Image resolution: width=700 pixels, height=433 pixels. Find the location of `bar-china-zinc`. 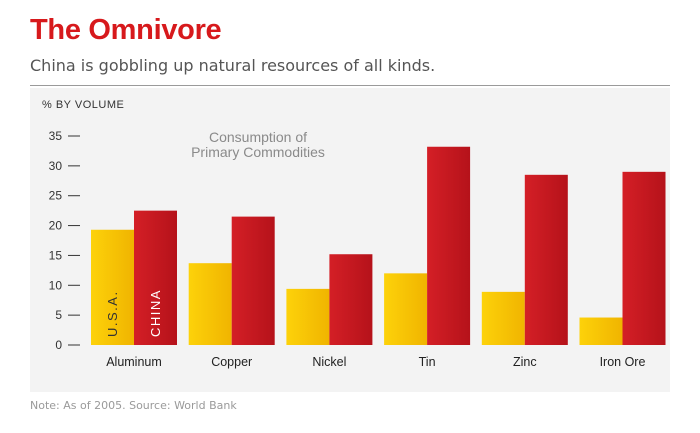

bar-china-zinc is located at coordinates (546, 259).